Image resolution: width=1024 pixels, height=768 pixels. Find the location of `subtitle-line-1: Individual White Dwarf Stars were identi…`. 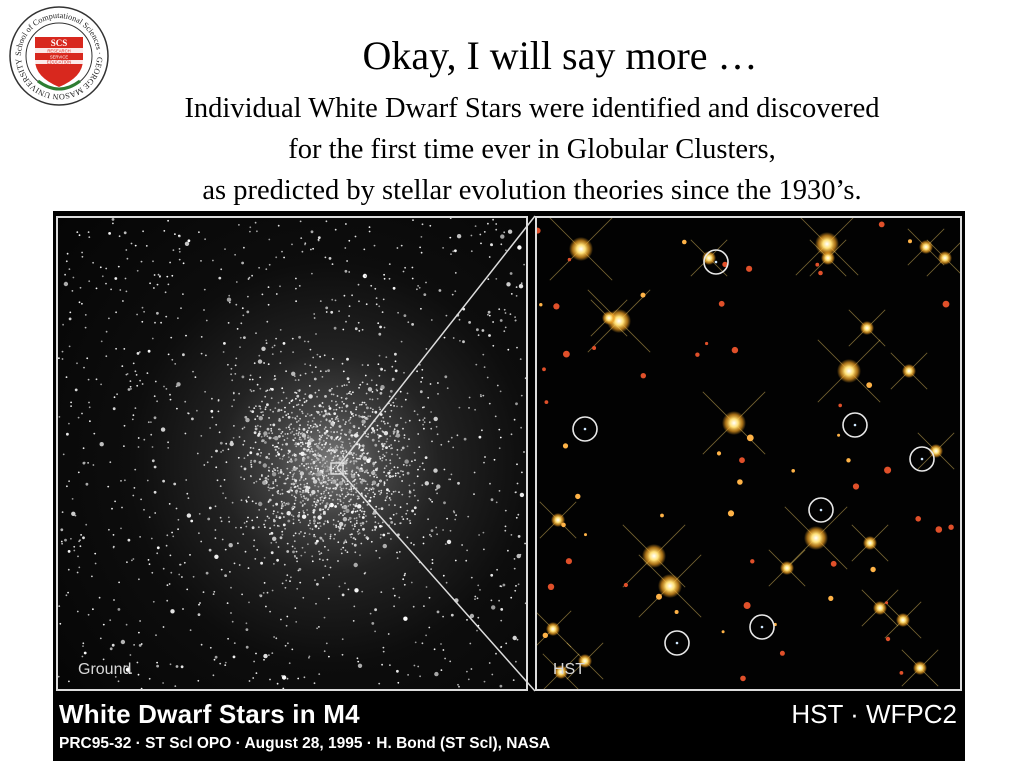

subtitle-line-1: Individual White Dwarf Stars were identi… is located at coordinates (532, 108).